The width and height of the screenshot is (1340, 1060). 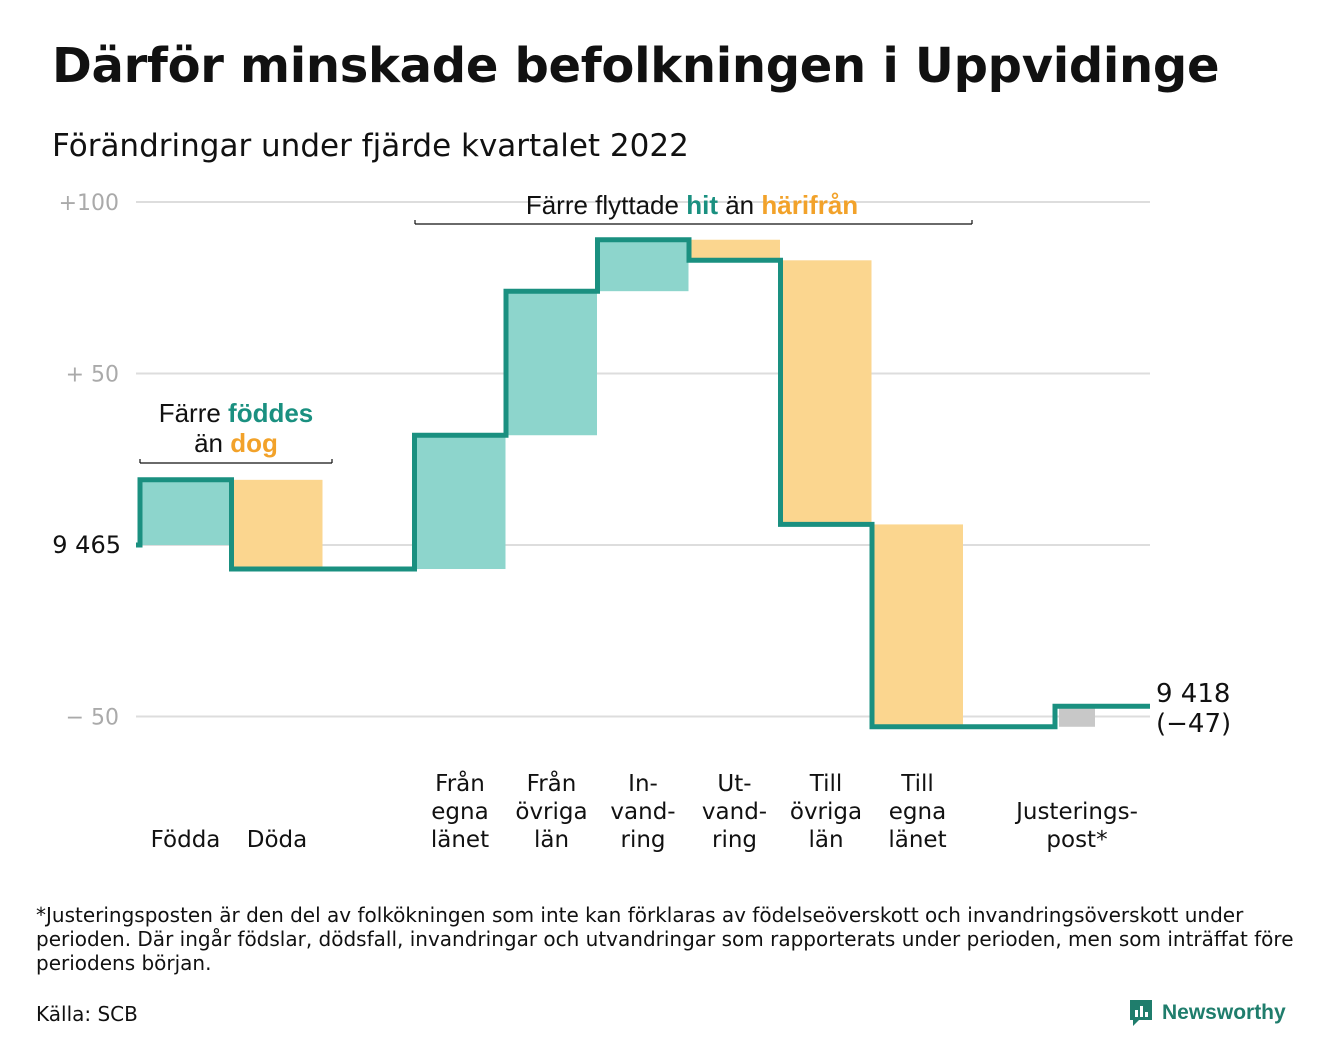 I want to click on chart-subtitle: Förändringar under fjärde kvartalet 2022, so click(x=370, y=146).